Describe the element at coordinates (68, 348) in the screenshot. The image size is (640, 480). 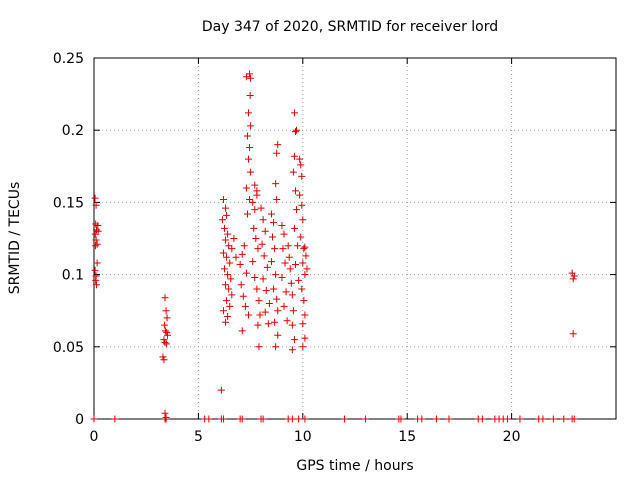
I see `y-tick-label: 0.05` at that location.